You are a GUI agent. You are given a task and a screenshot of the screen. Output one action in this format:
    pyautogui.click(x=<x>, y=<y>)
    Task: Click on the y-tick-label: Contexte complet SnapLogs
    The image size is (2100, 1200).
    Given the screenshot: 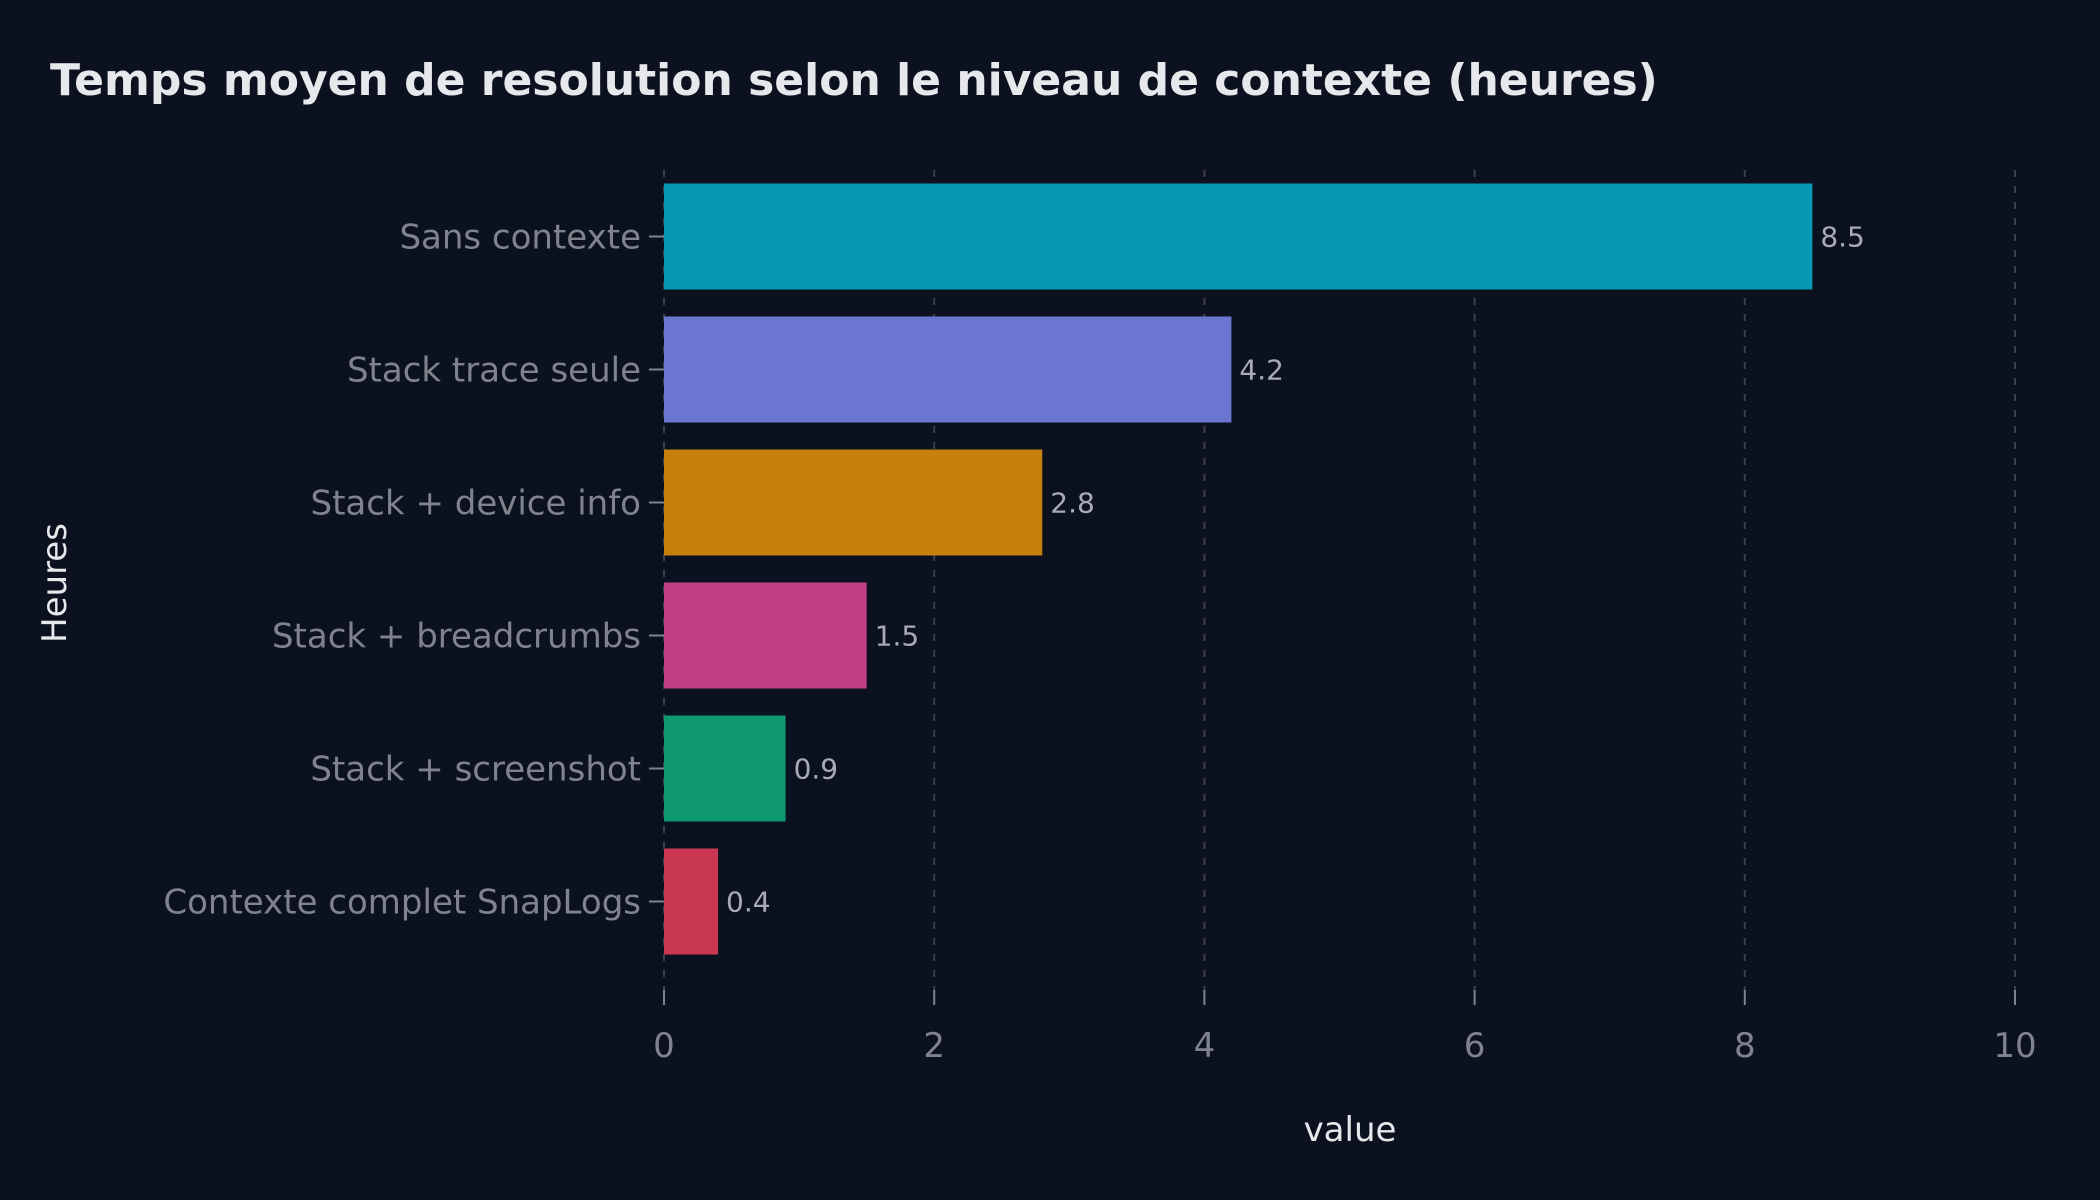 What is the action you would take?
    pyautogui.click(x=402, y=903)
    